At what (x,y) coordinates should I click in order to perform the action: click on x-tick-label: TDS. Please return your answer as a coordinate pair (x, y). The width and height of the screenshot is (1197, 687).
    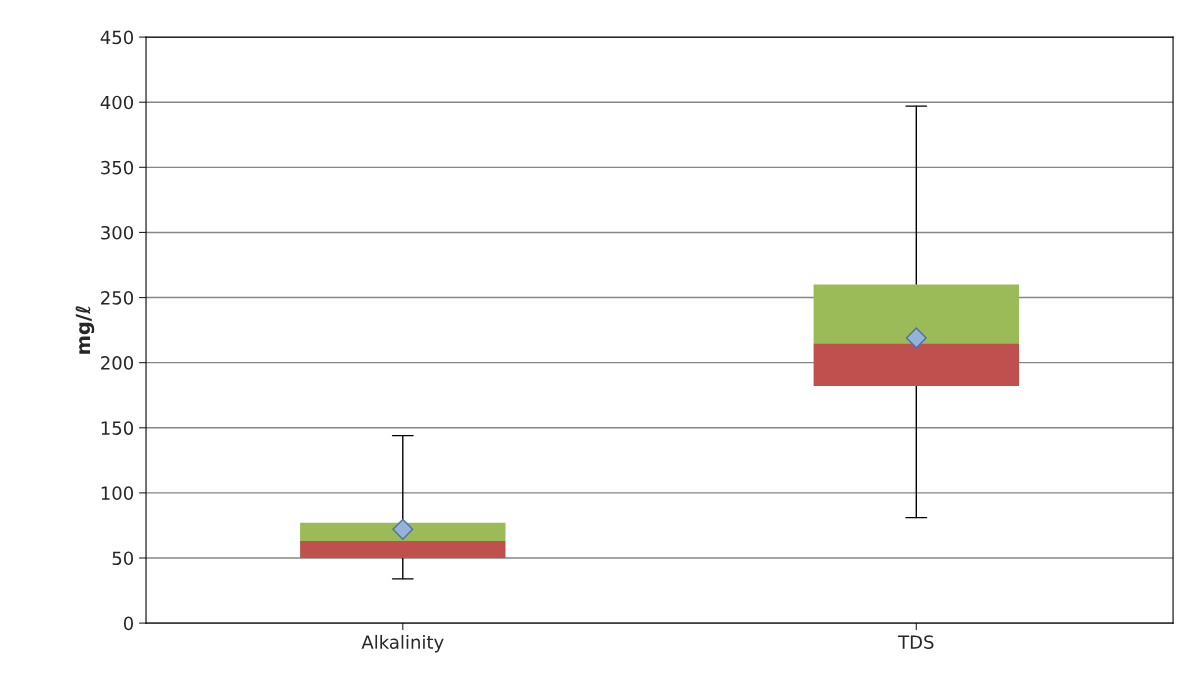
    Looking at the image, I should click on (916, 642).